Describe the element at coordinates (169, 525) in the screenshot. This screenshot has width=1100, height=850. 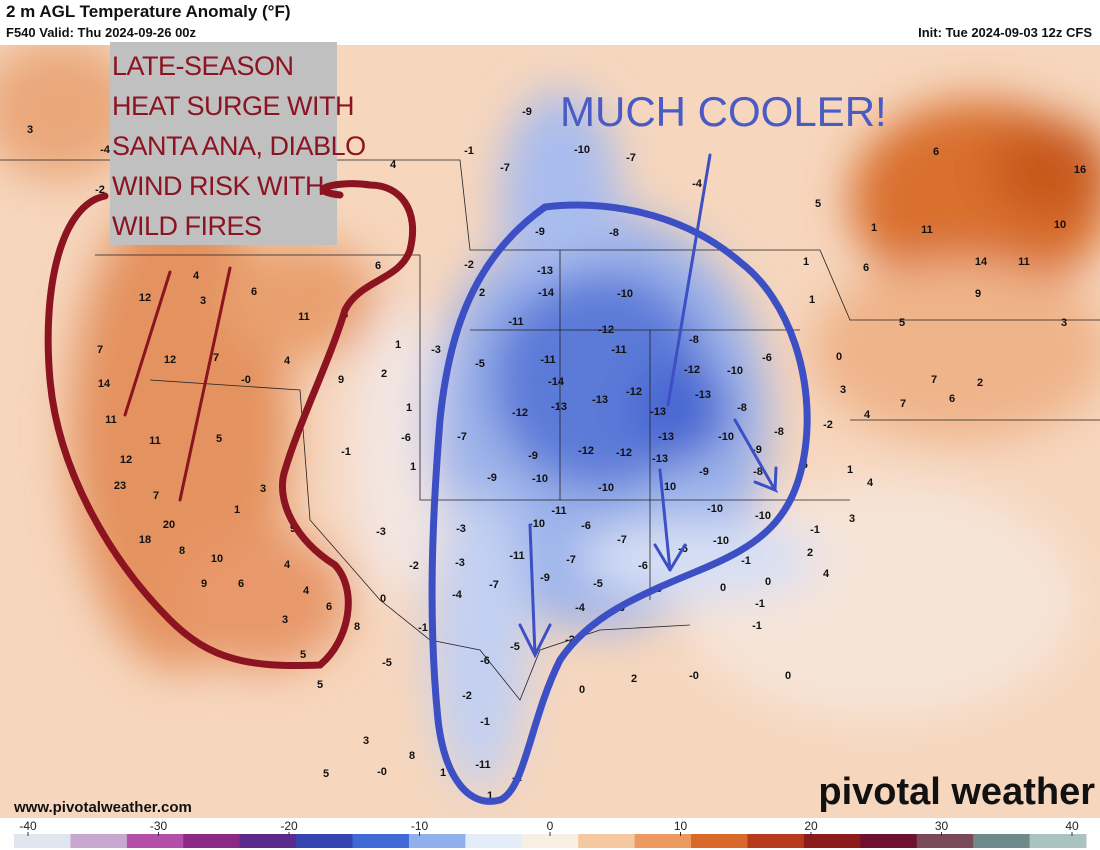
I see `anomaly-label: 20` at that location.